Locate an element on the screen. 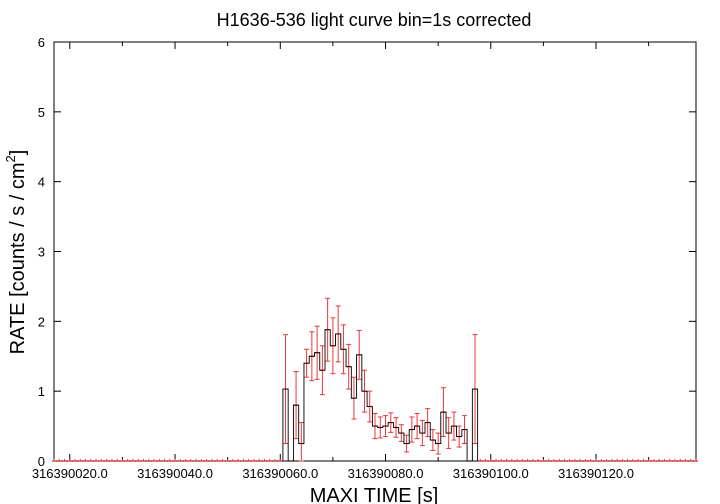  chart-title: H1636-536 light curve bin=1s corrected is located at coordinates (374, 20).